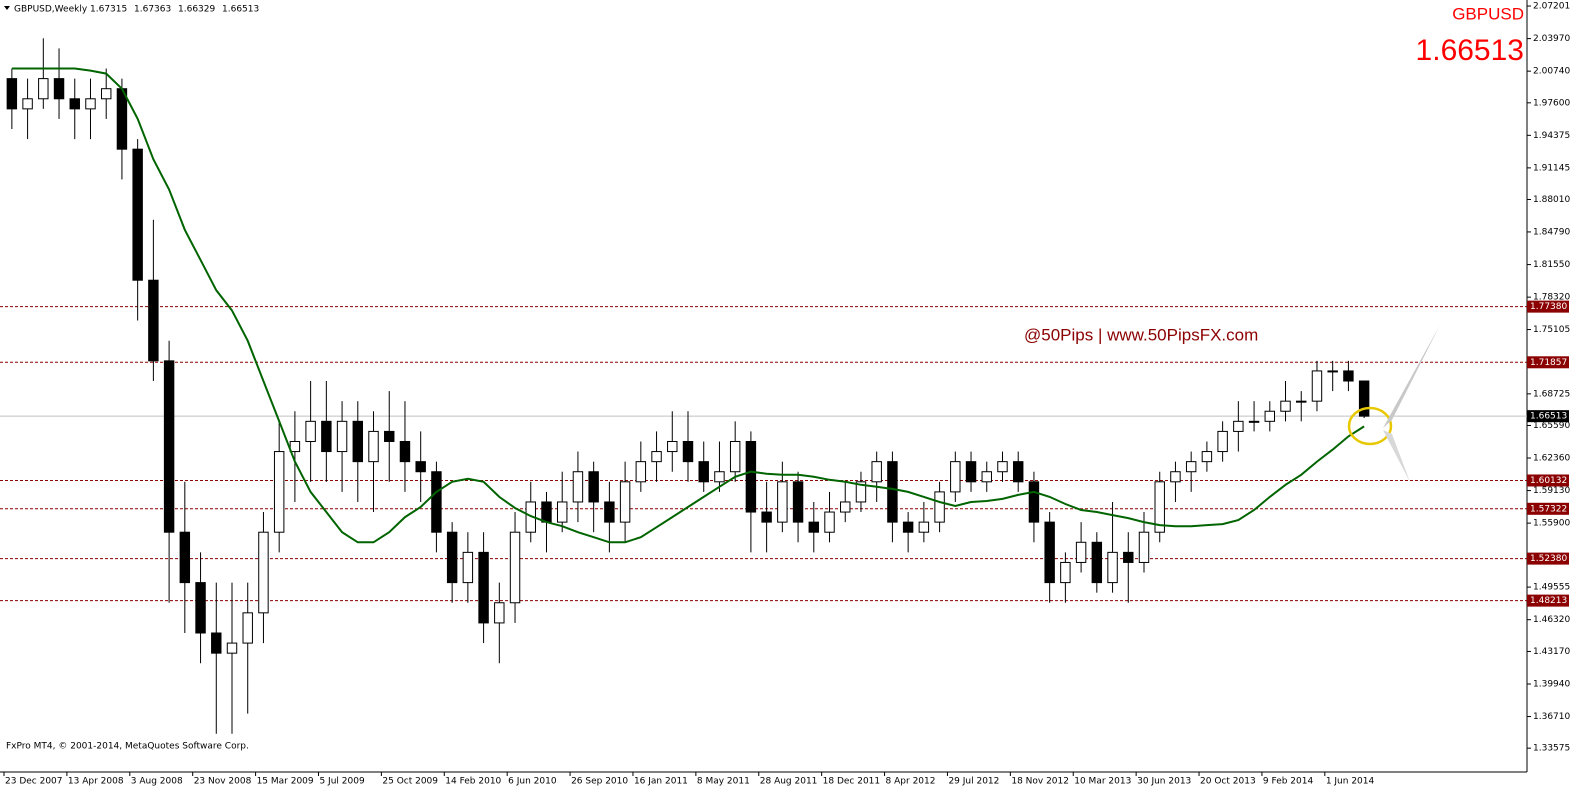 Image resolution: width=1596 pixels, height=786 pixels. What do you see at coordinates (1470, 50) in the screenshot?
I see `last-price: 1.66513` at bounding box center [1470, 50].